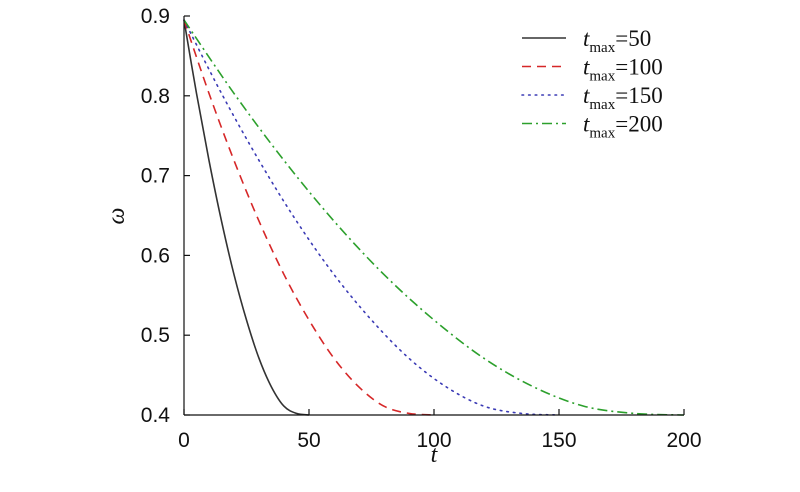 The image size is (800, 492). Describe the element at coordinates (623, 127) in the screenshot. I see `legend-label-4: tmax=200` at that location.